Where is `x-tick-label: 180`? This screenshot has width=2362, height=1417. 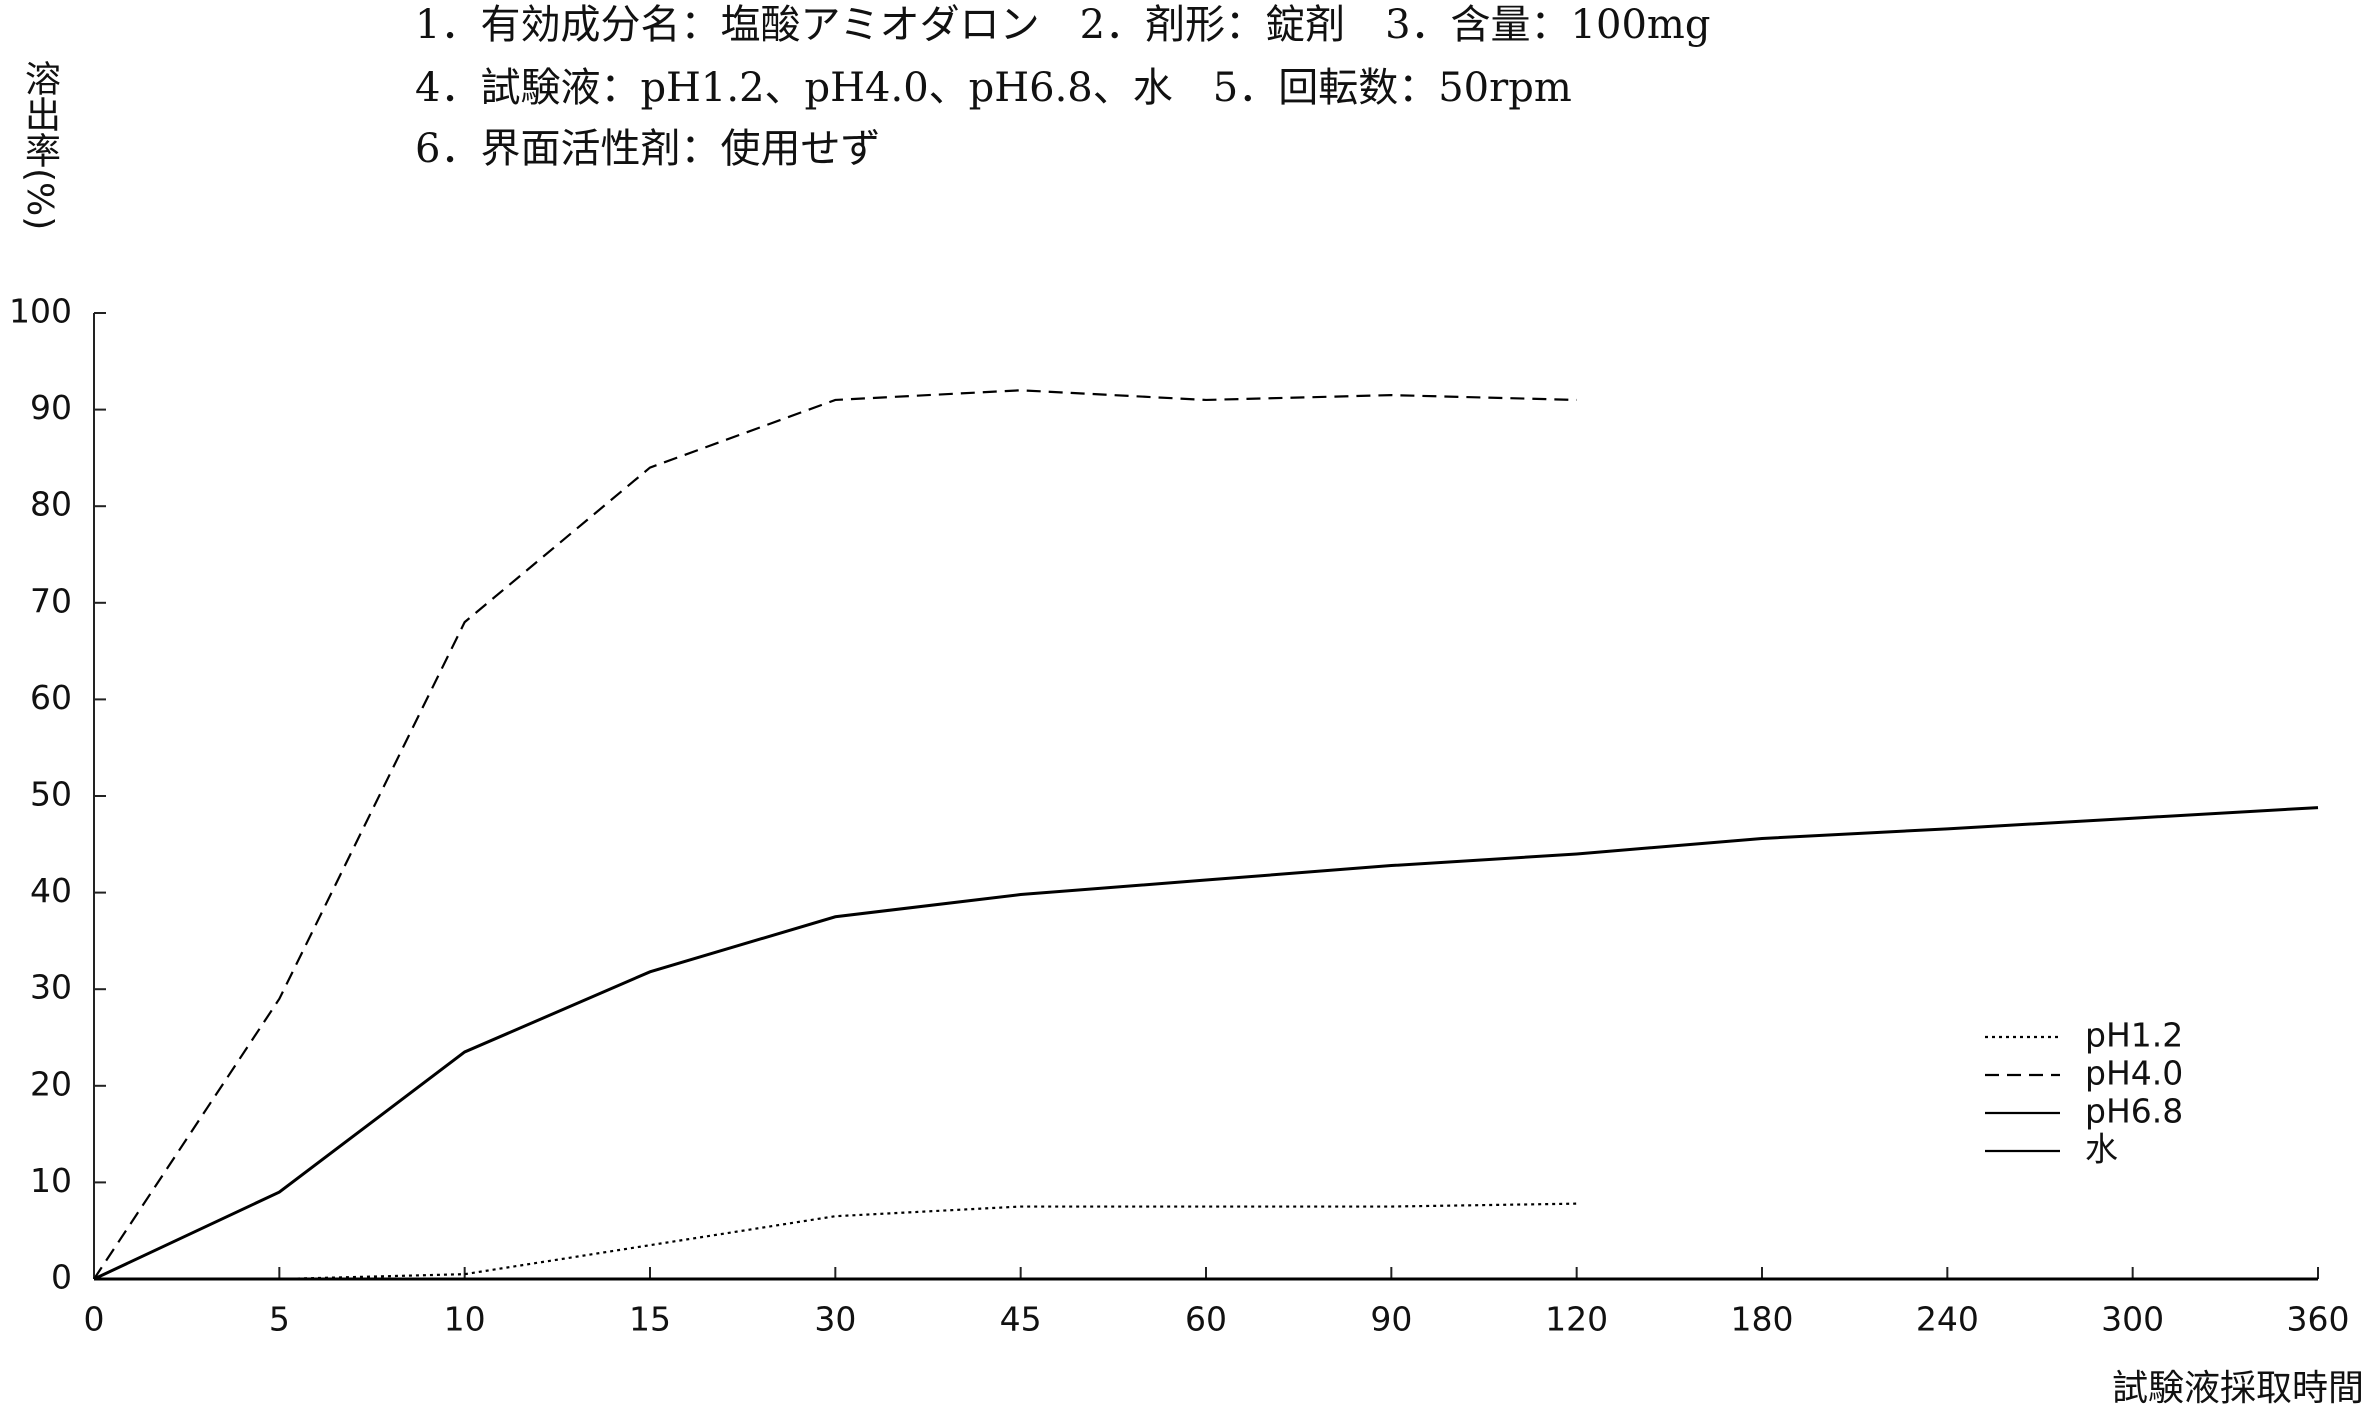 x-tick-label: 180 is located at coordinates (1762, 1319).